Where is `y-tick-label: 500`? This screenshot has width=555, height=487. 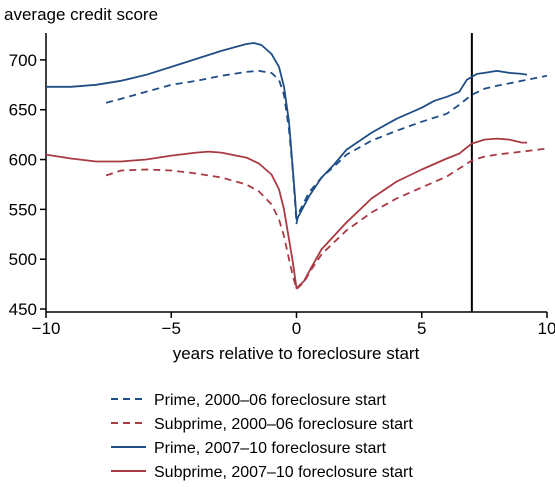
y-tick-label: 500 is located at coordinates (23, 259).